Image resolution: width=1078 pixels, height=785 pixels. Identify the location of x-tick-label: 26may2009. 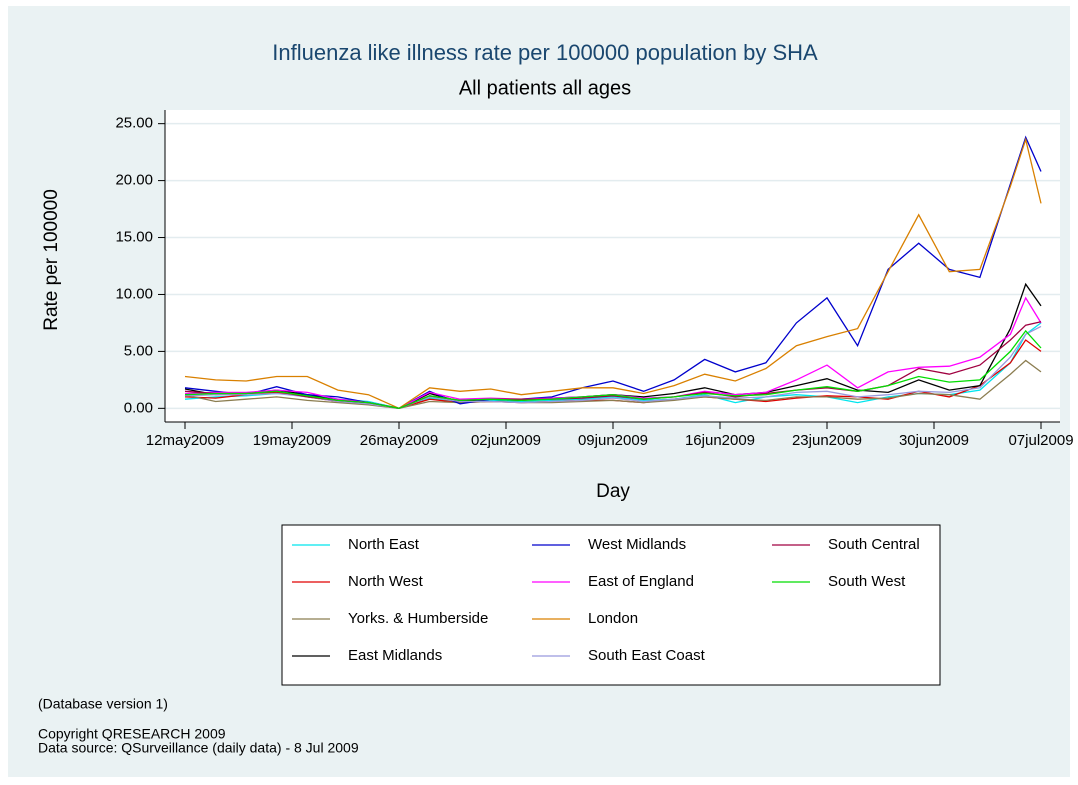
(399, 440).